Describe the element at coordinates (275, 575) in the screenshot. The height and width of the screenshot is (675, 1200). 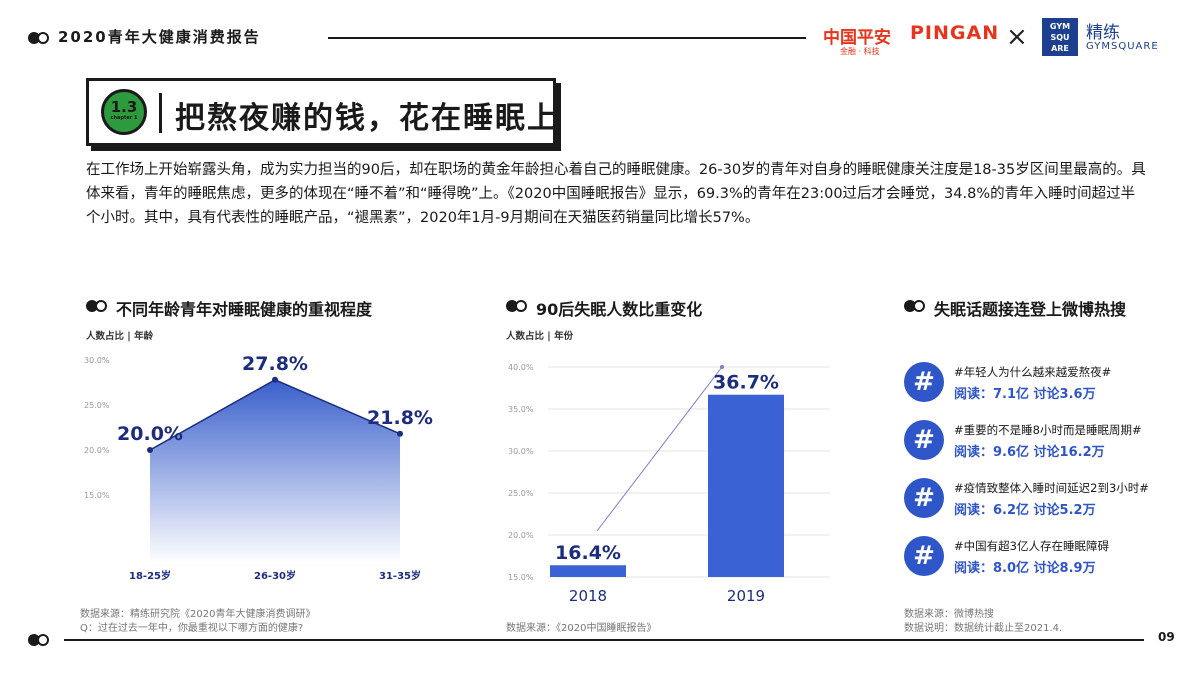
I see `x-tick-label: 26-30岁` at that location.